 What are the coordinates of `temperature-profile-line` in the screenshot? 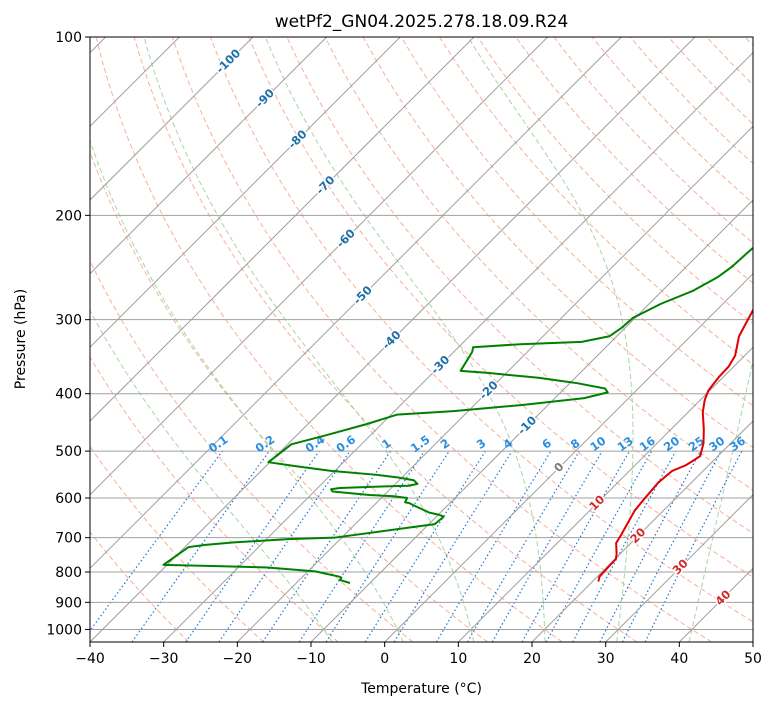 It's located at (675, 445).